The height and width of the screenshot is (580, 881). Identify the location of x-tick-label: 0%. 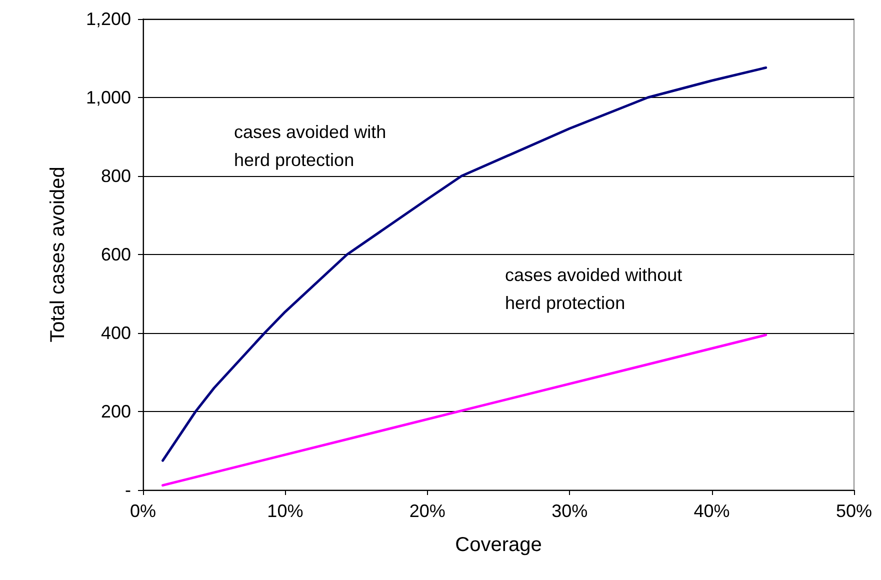
(143, 511).